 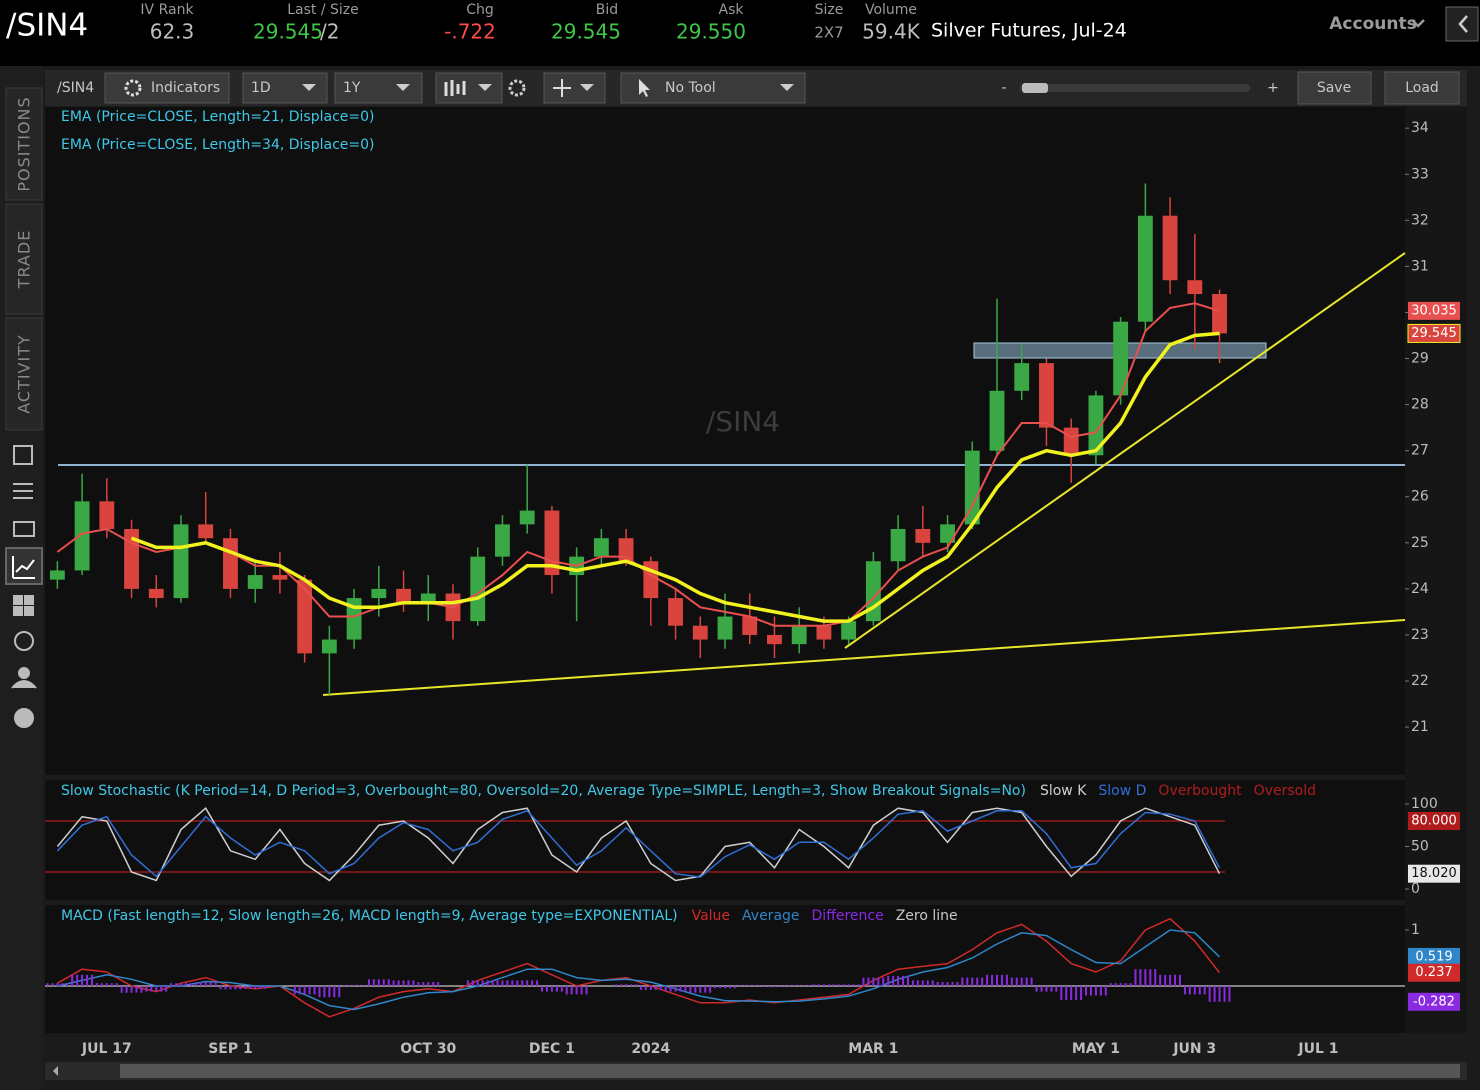 What do you see at coordinates (1433, 956) in the screenshot?
I see `value-tag-label: 0.519` at bounding box center [1433, 956].